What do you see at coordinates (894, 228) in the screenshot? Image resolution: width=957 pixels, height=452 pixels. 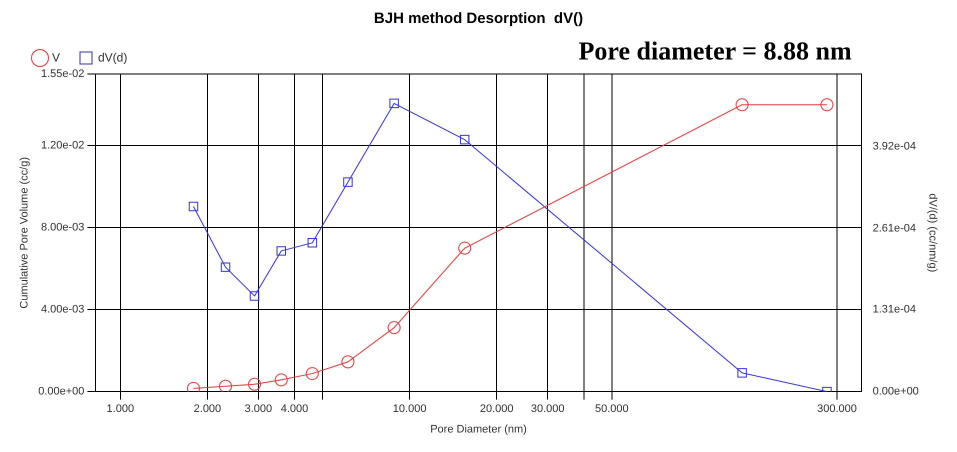 I see `y2-tick-label: 2.61e-04` at bounding box center [894, 228].